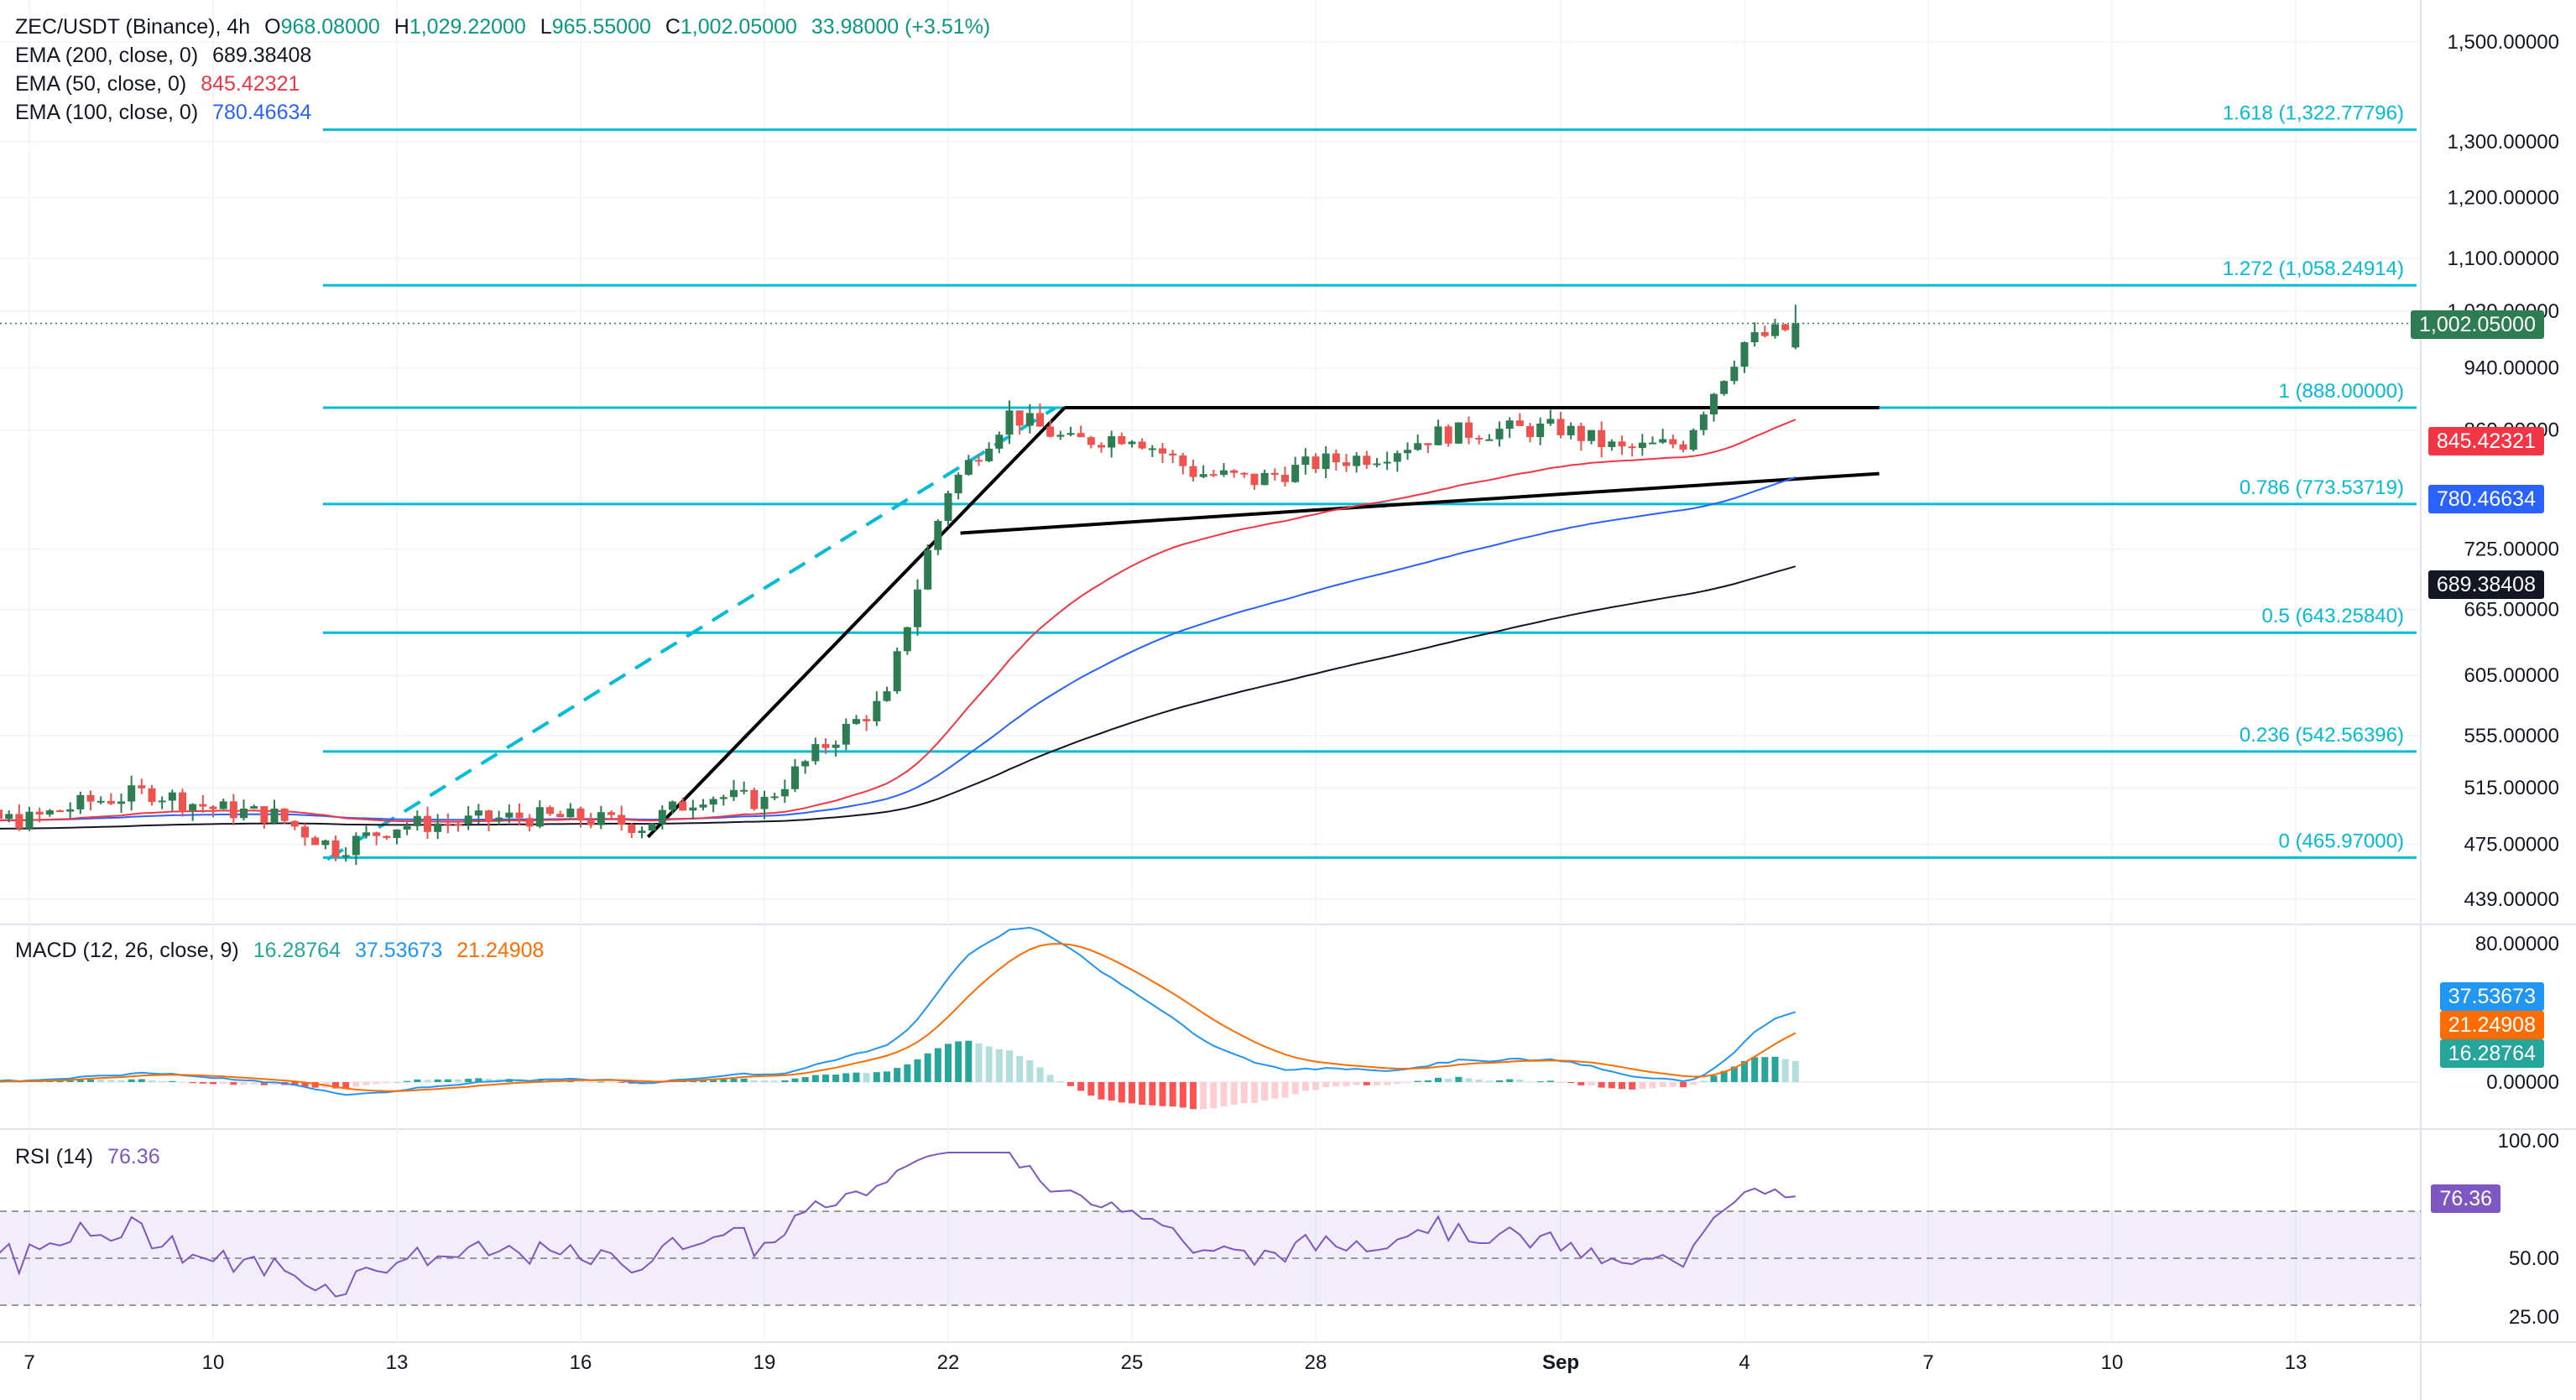  Describe the element at coordinates (2503, 142) in the screenshot. I see `price-tick-label: 1,300.00000` at that location.